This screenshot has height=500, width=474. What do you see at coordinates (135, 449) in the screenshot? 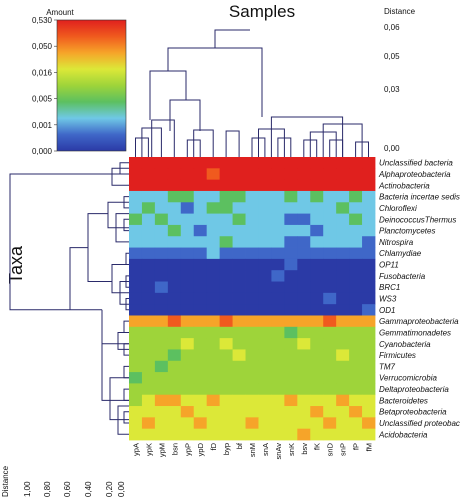
I see `column-label: ypA` at bounding box center [135, 449].